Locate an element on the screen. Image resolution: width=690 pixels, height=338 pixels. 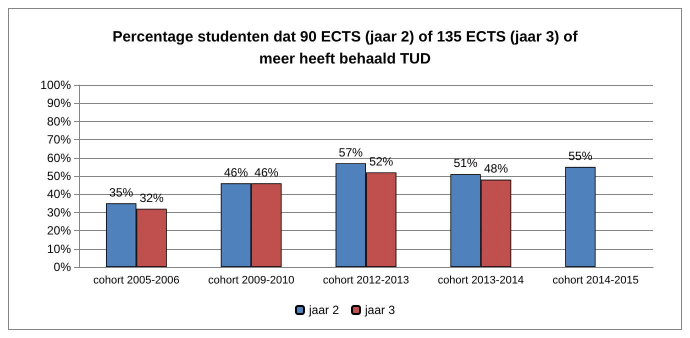
y-tick-label: 0% is located at coordinates (63, 267).